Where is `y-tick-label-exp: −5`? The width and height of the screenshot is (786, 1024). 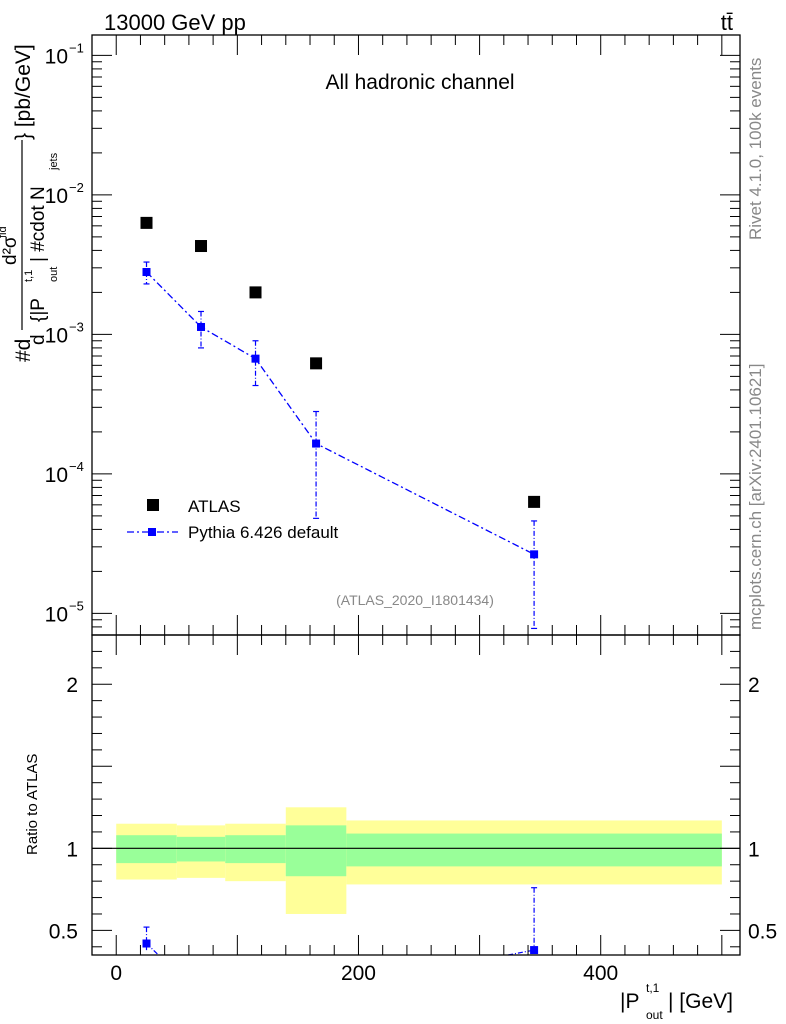 y-tick-label-exp: −5 is located at coordinates (76, 605).